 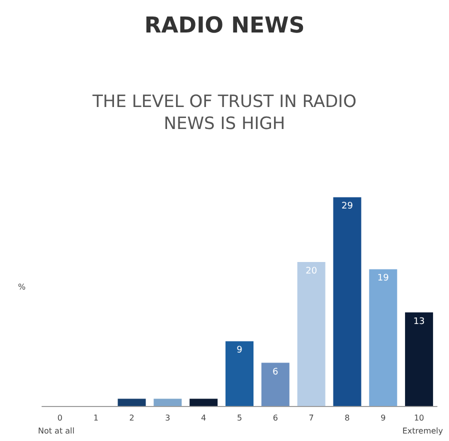 What do you see at coordinates (275, 418) in the screenshot?
I see `x-tick-label: 6` at bounding box center [275, 418].